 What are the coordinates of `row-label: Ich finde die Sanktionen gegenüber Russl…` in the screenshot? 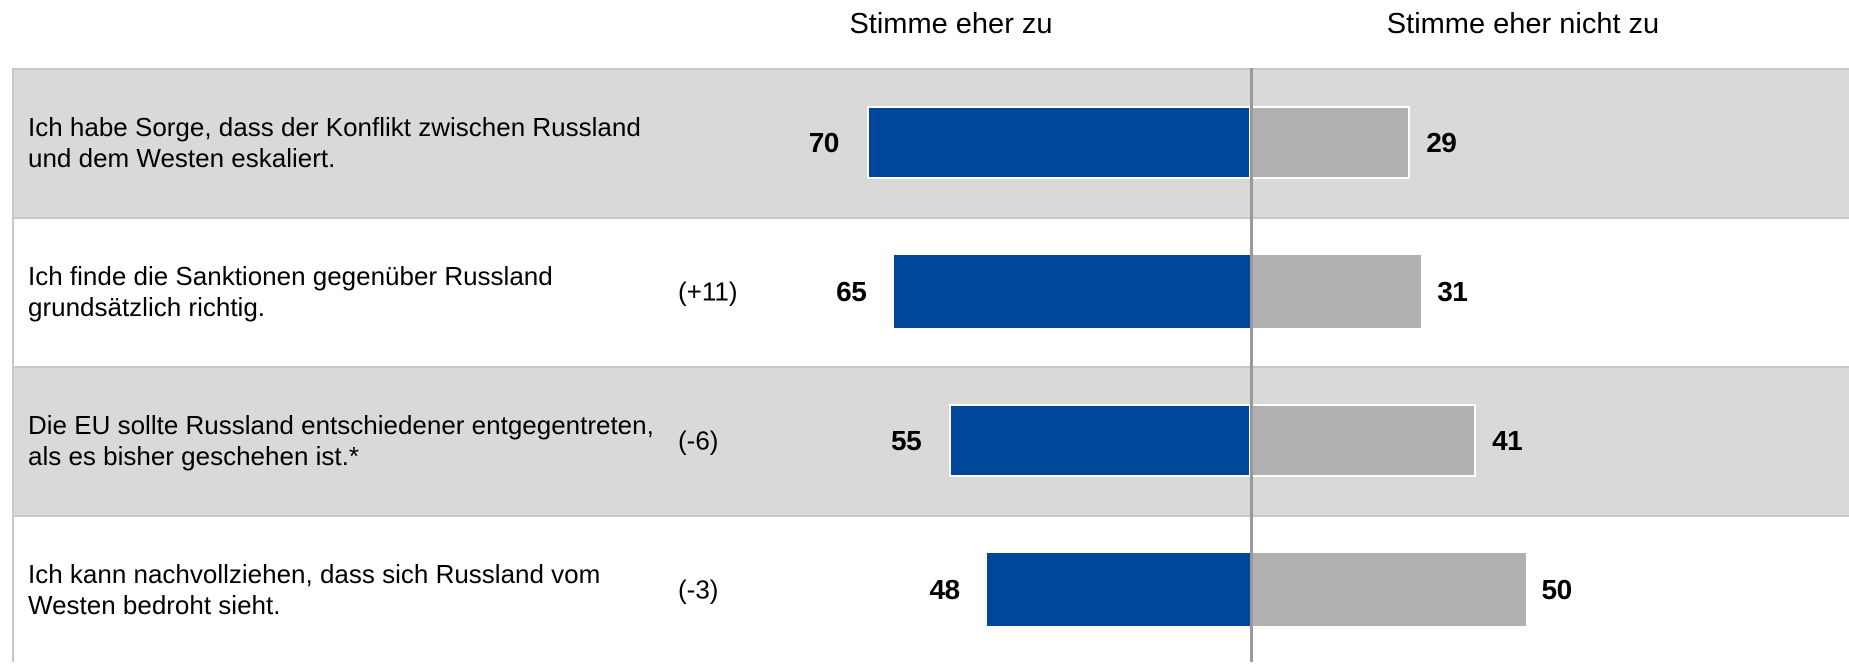 It's located at (290, 291).